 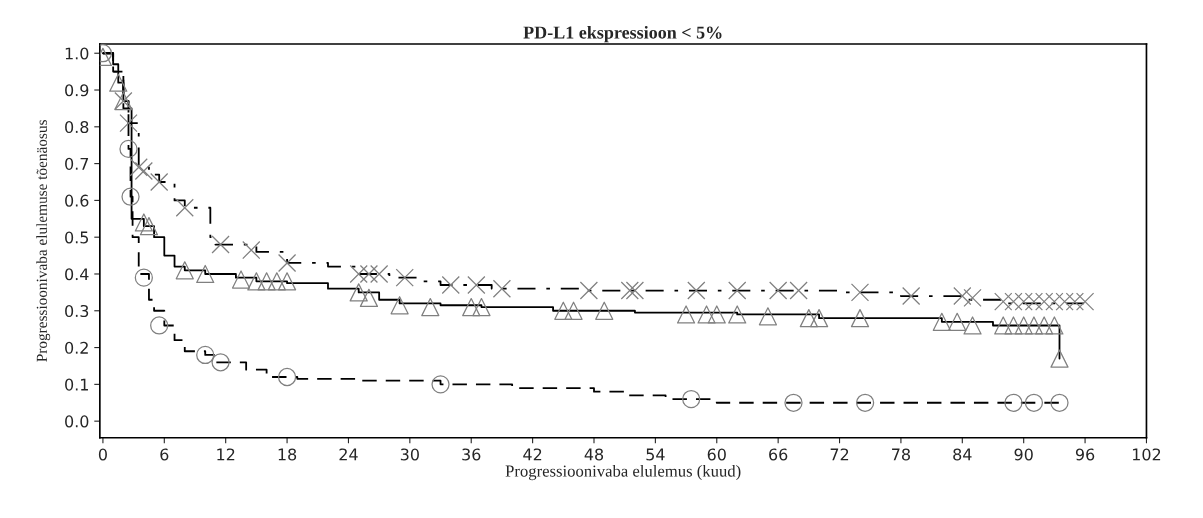 I want to click on x-axis-title: Progressioonivaba elulemus (kuud), so click(x=623, y=472).